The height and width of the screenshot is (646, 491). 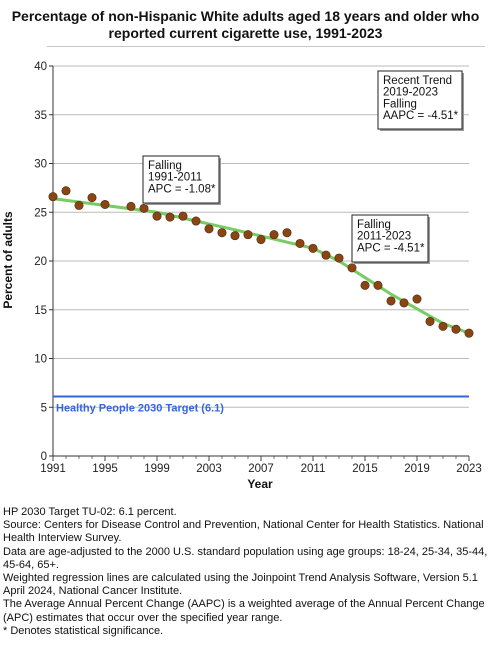 I want to click on annotation-text: 2019-2023, so click(x=410, y=93).